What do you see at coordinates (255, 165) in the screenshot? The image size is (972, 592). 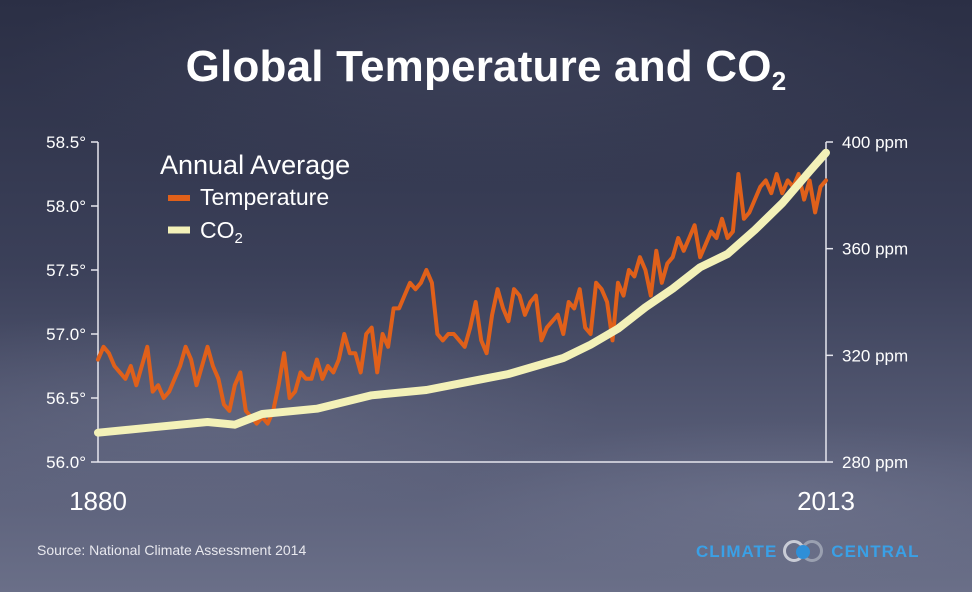 I see `legend-heading: Annual Average` at bounding box center [255, 165].